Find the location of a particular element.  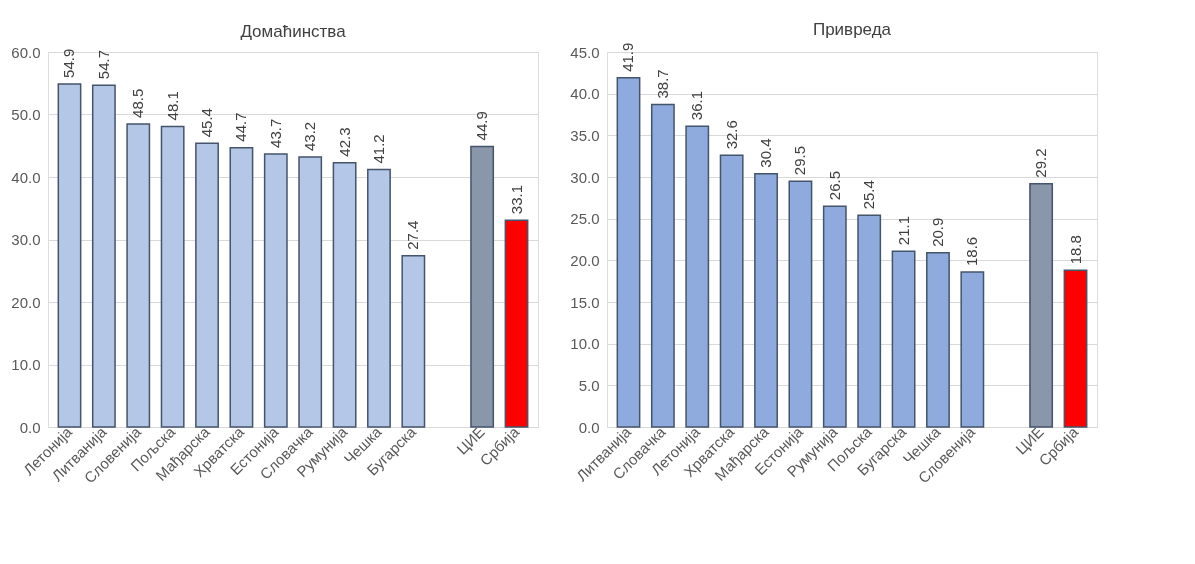

data-label: 32.6 is located at coordinates (731, 135).